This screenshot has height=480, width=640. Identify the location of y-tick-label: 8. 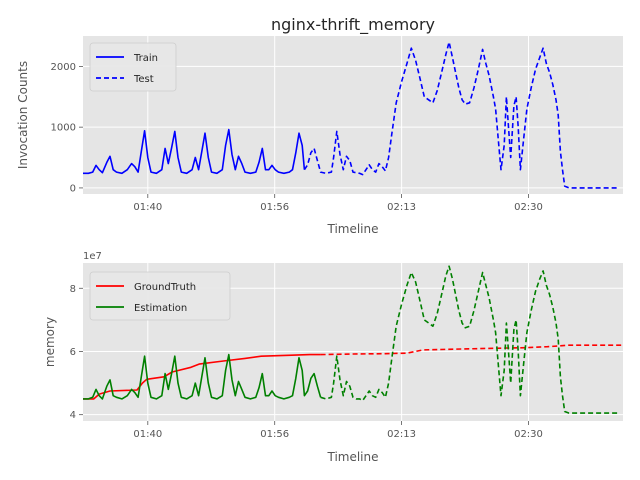
(73, 289).